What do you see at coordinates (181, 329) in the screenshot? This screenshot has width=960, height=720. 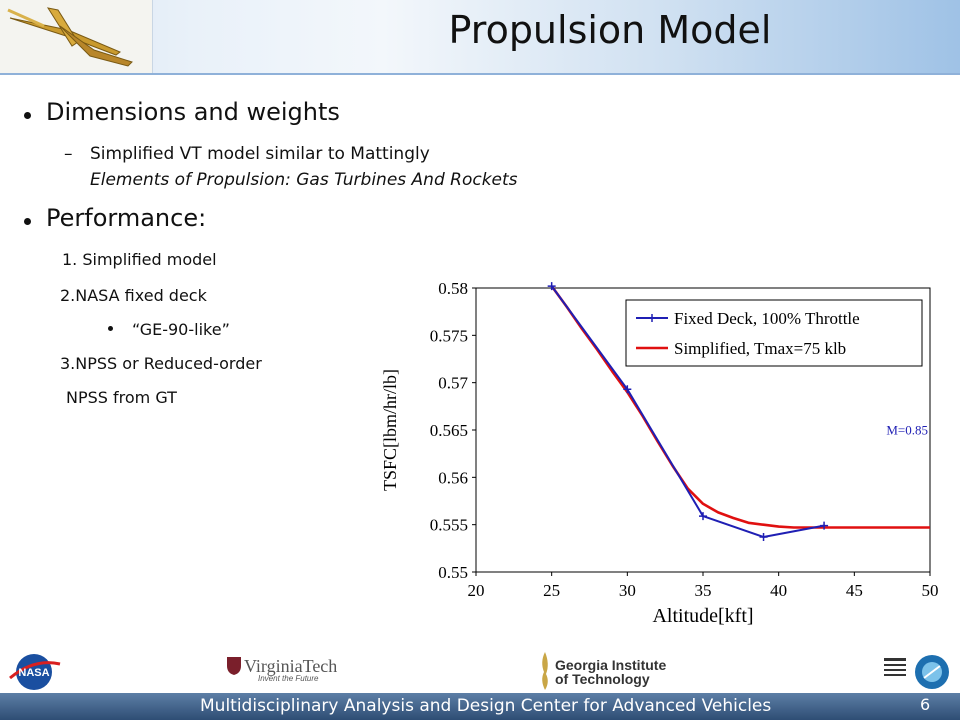 I see `list-item-ge90: “GE-90-like”` at bounding box center [181, 329].